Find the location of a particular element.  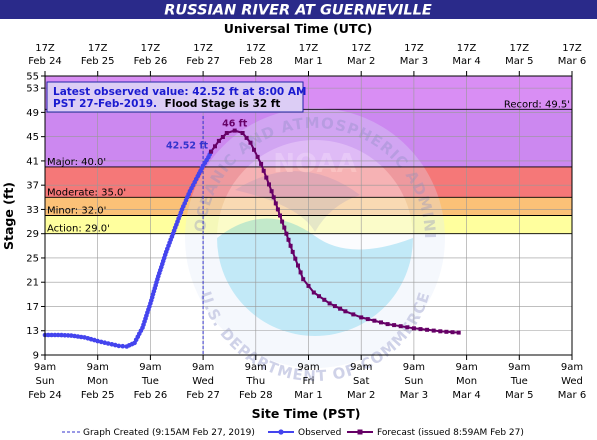

bottom-tick-label-date: Mar 2 is located at coordinates (361, 395).